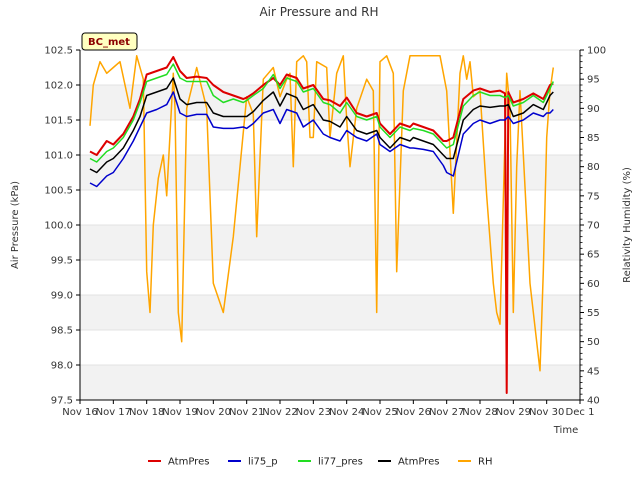 This screenshot has width=640, height=480. What do you see at coordinates (593, 313) in the screenshot?
I see `y2-tick-label: 55` at bounding box center [593, 313].